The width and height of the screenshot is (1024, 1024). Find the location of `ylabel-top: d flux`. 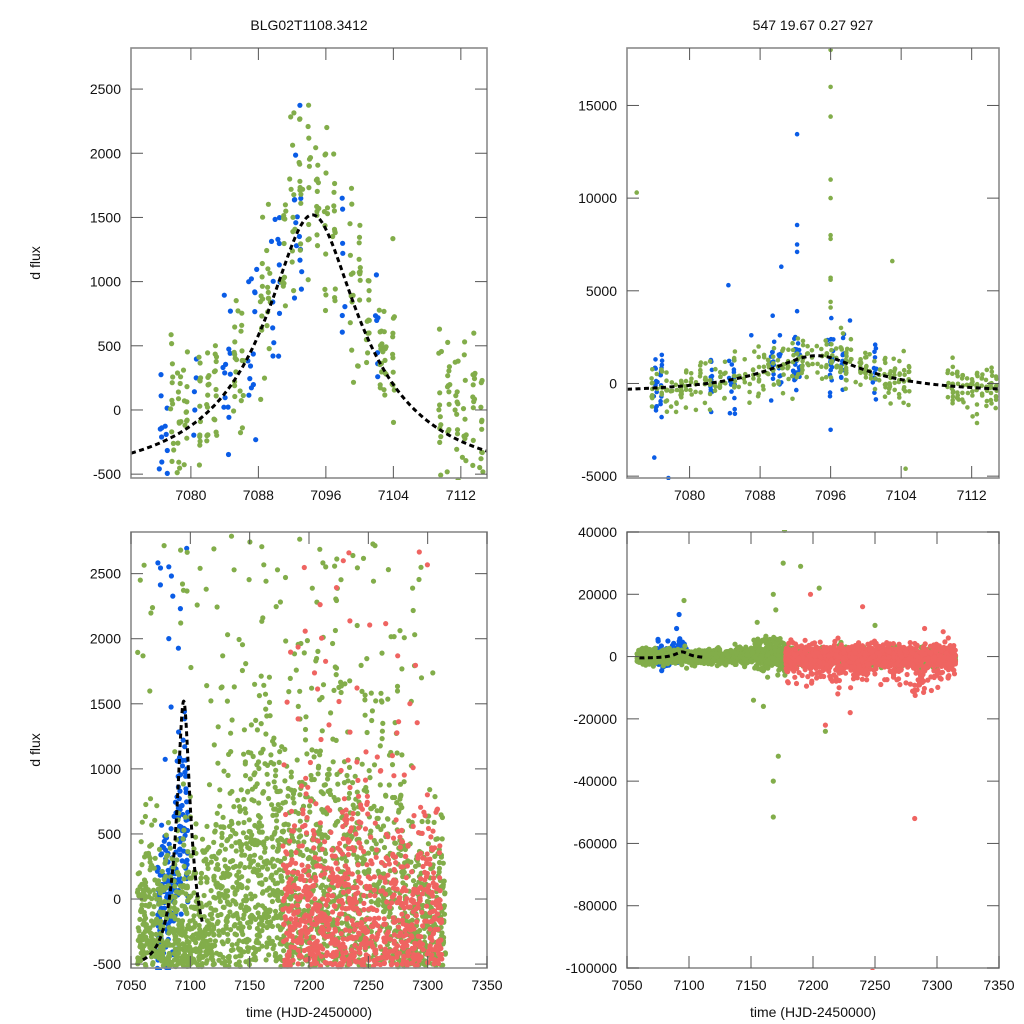

ylabel-top: d flux is located at coordinates (35, 262).